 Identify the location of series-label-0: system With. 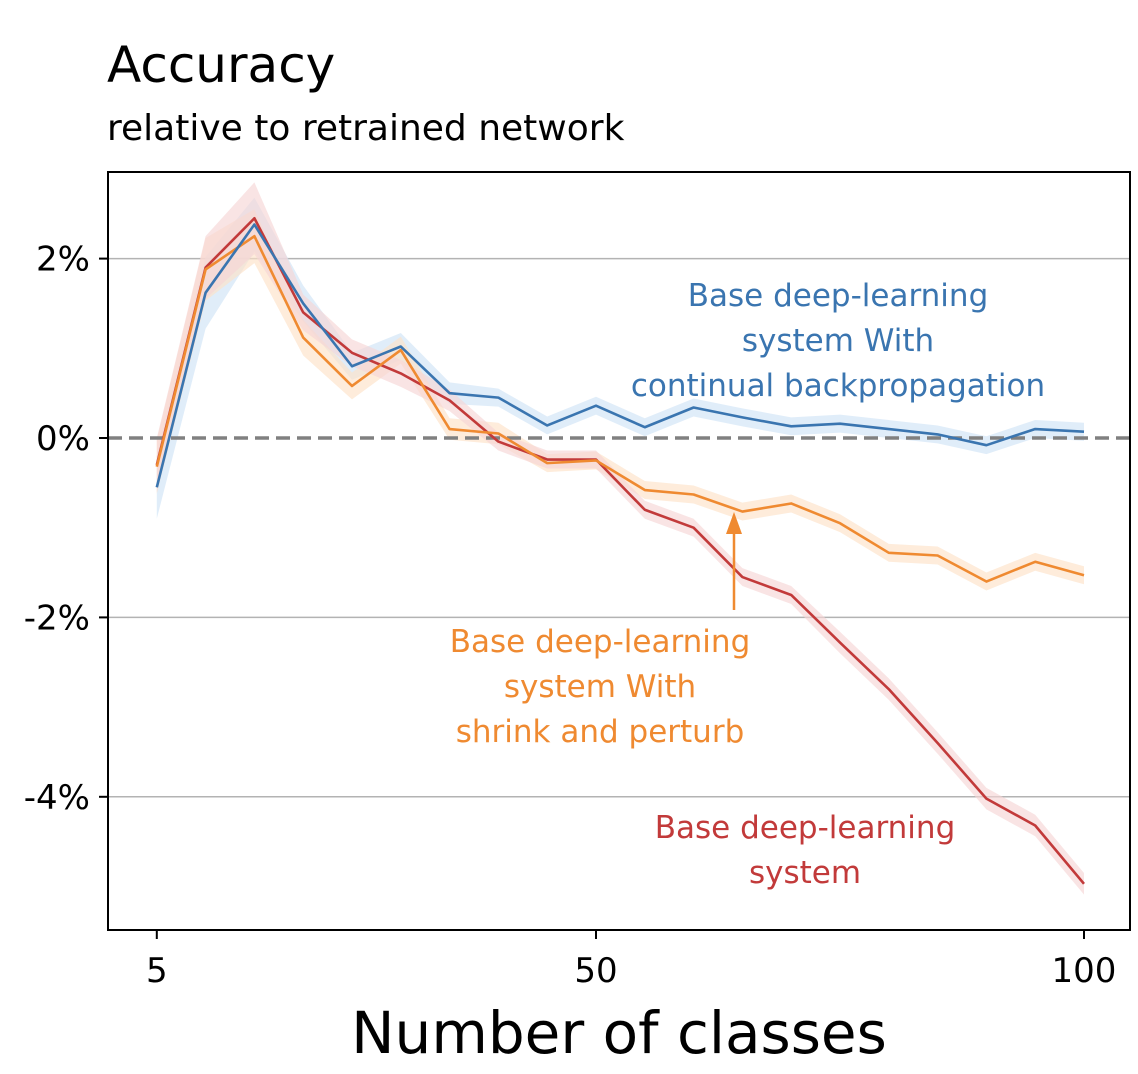
(838, 341).